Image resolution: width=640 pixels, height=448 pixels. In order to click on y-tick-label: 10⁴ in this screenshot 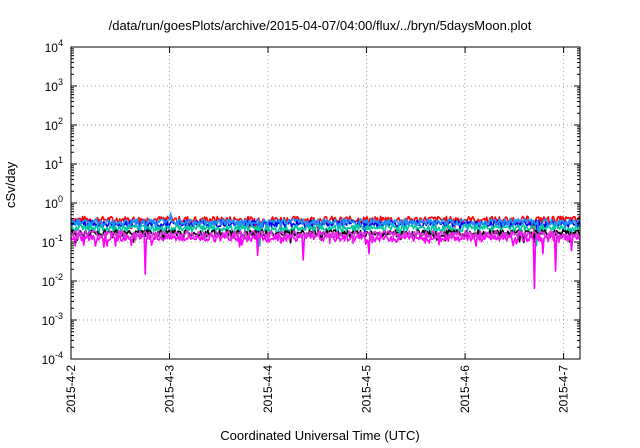, I will do `click(54, 46)`.